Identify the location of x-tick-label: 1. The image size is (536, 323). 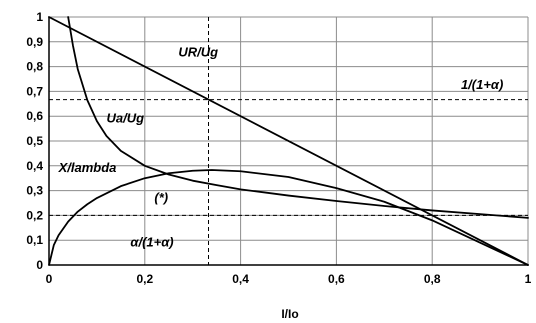
(528, 279).